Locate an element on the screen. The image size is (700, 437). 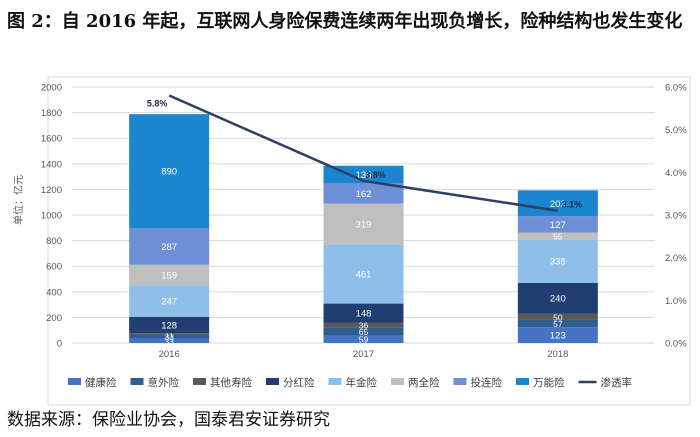
data-label: 127 is located at coordinates (558, 225).